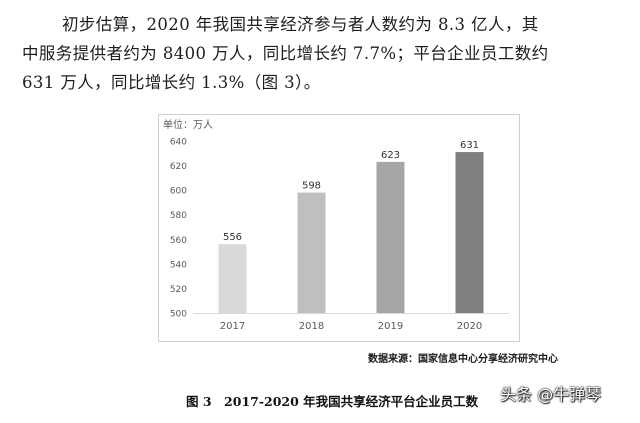 This screenshot has width=640, height=423. Describe the element at coordinates (551, 394) in the screenshot. I see `watermark-text: 头条 @牛弹琴` at that location.